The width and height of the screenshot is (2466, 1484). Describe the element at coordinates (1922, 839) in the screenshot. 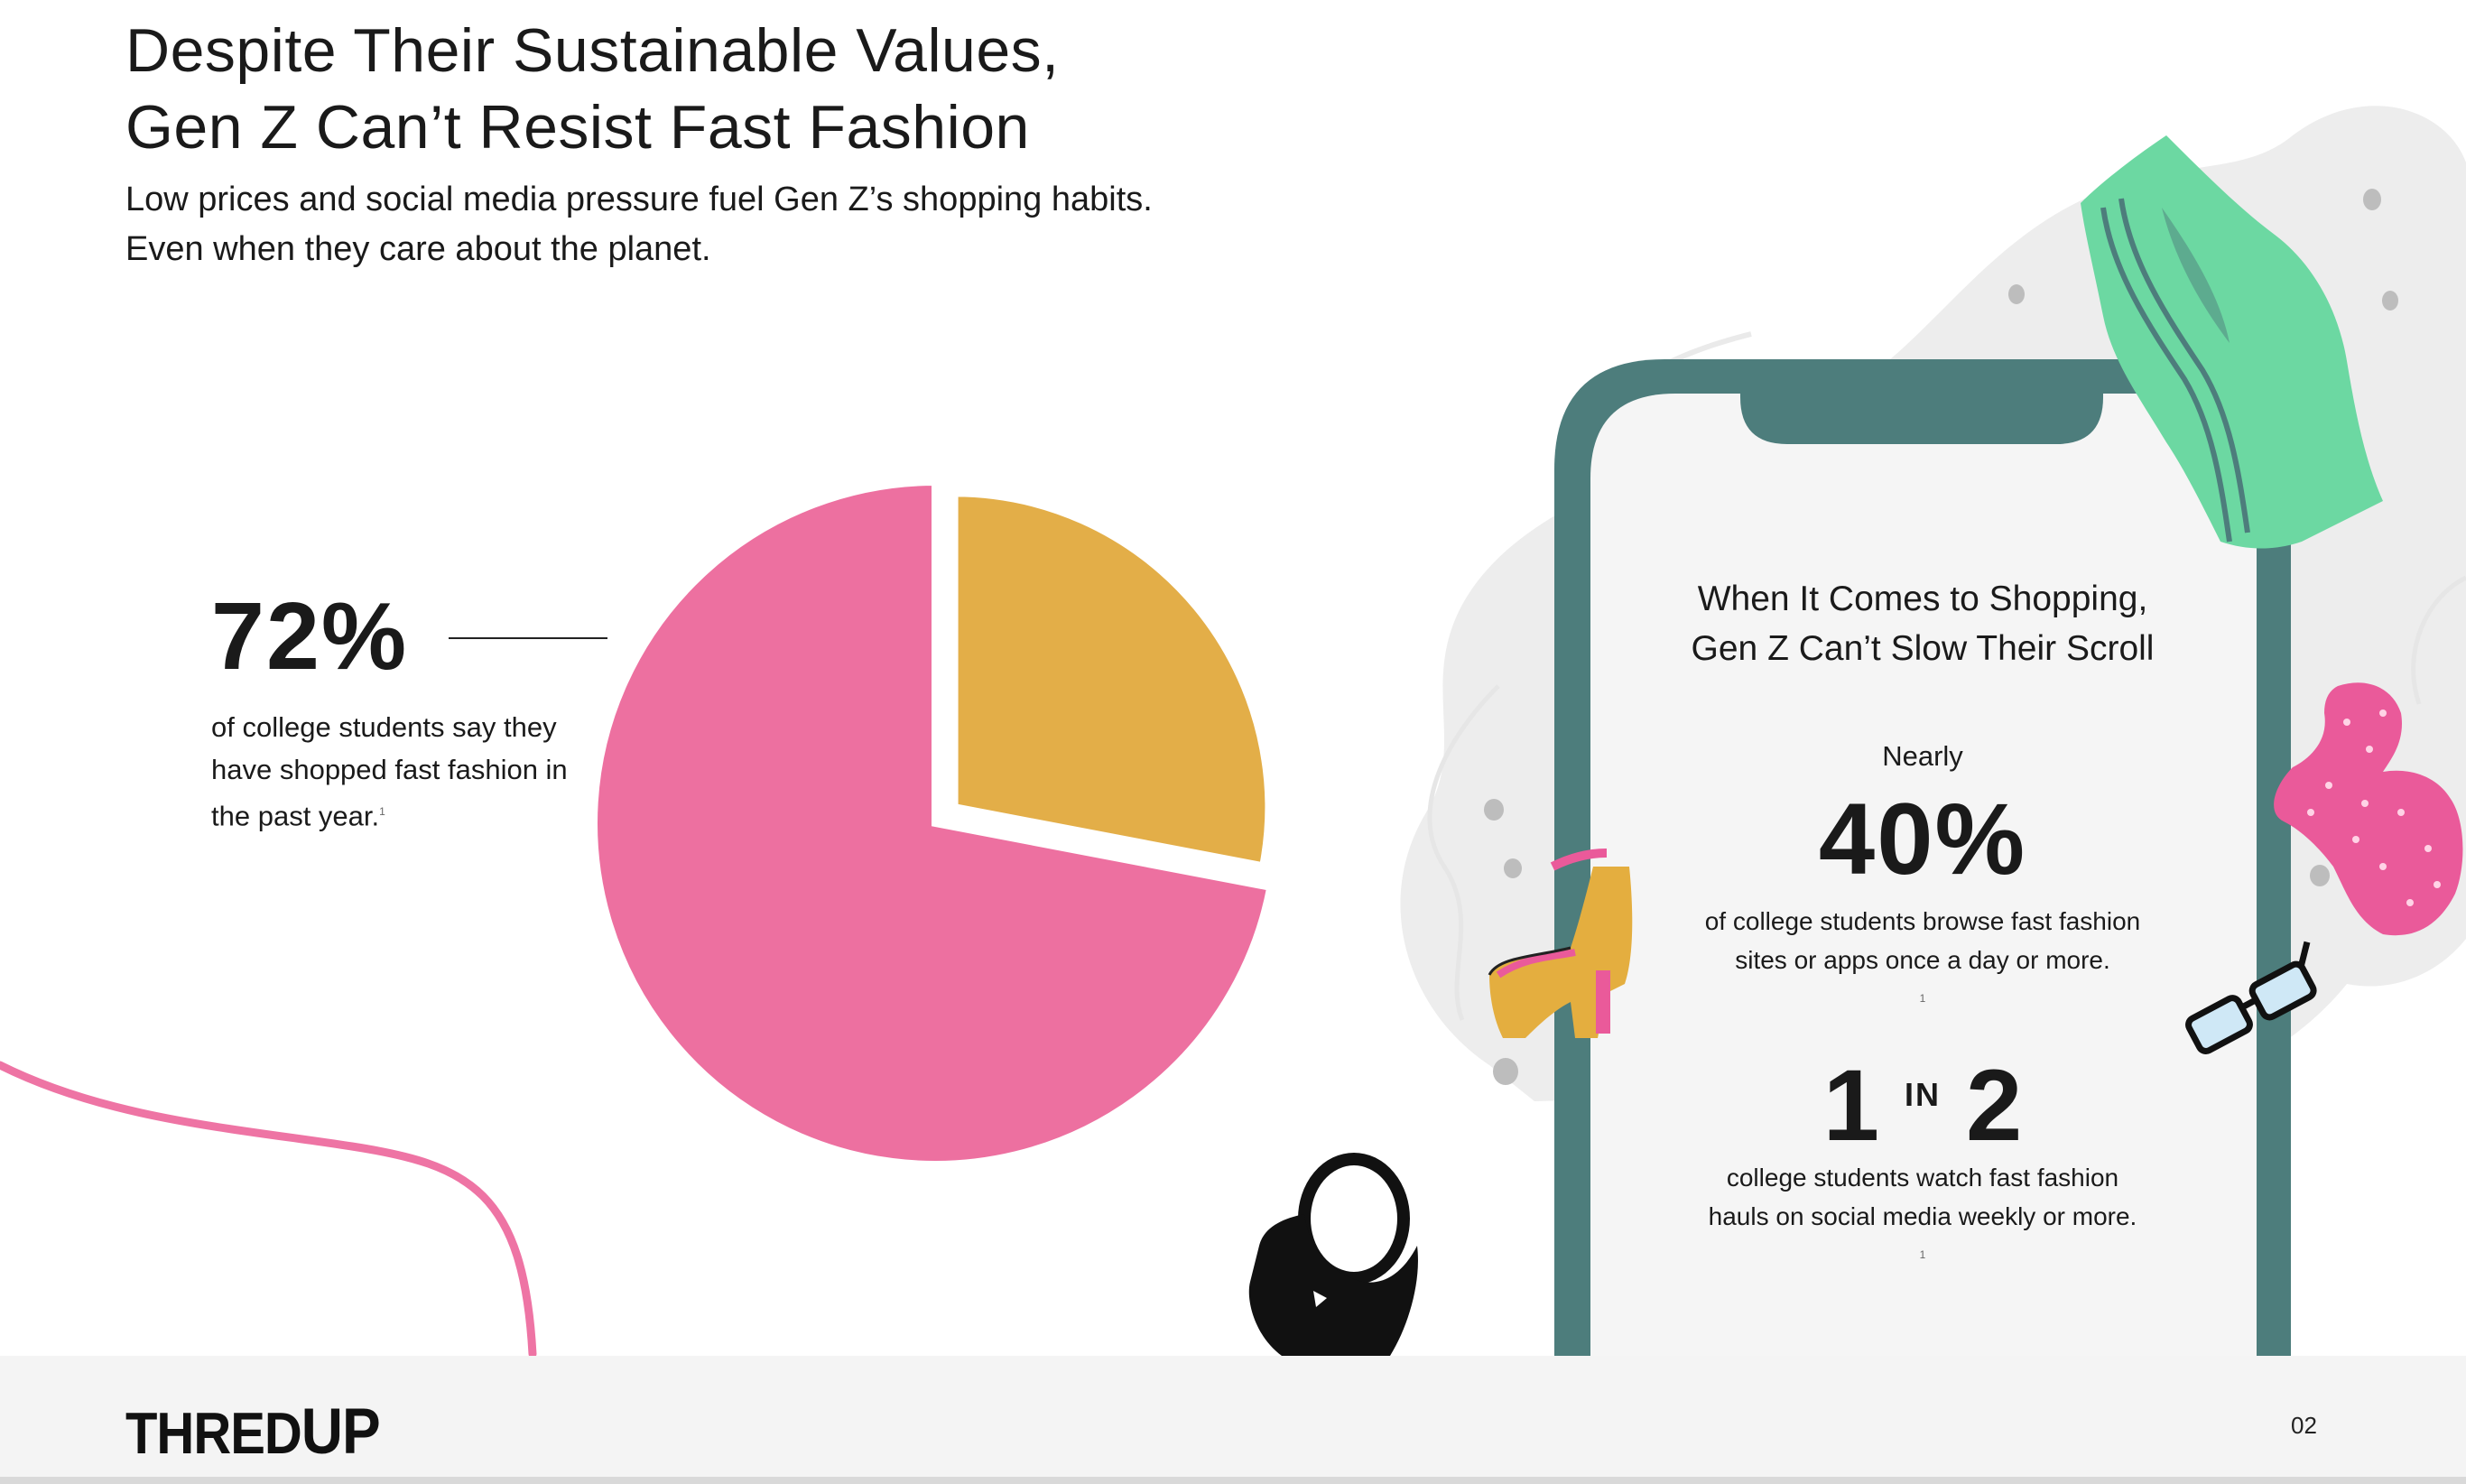

I see `stat-40-value: 40%` at that location.